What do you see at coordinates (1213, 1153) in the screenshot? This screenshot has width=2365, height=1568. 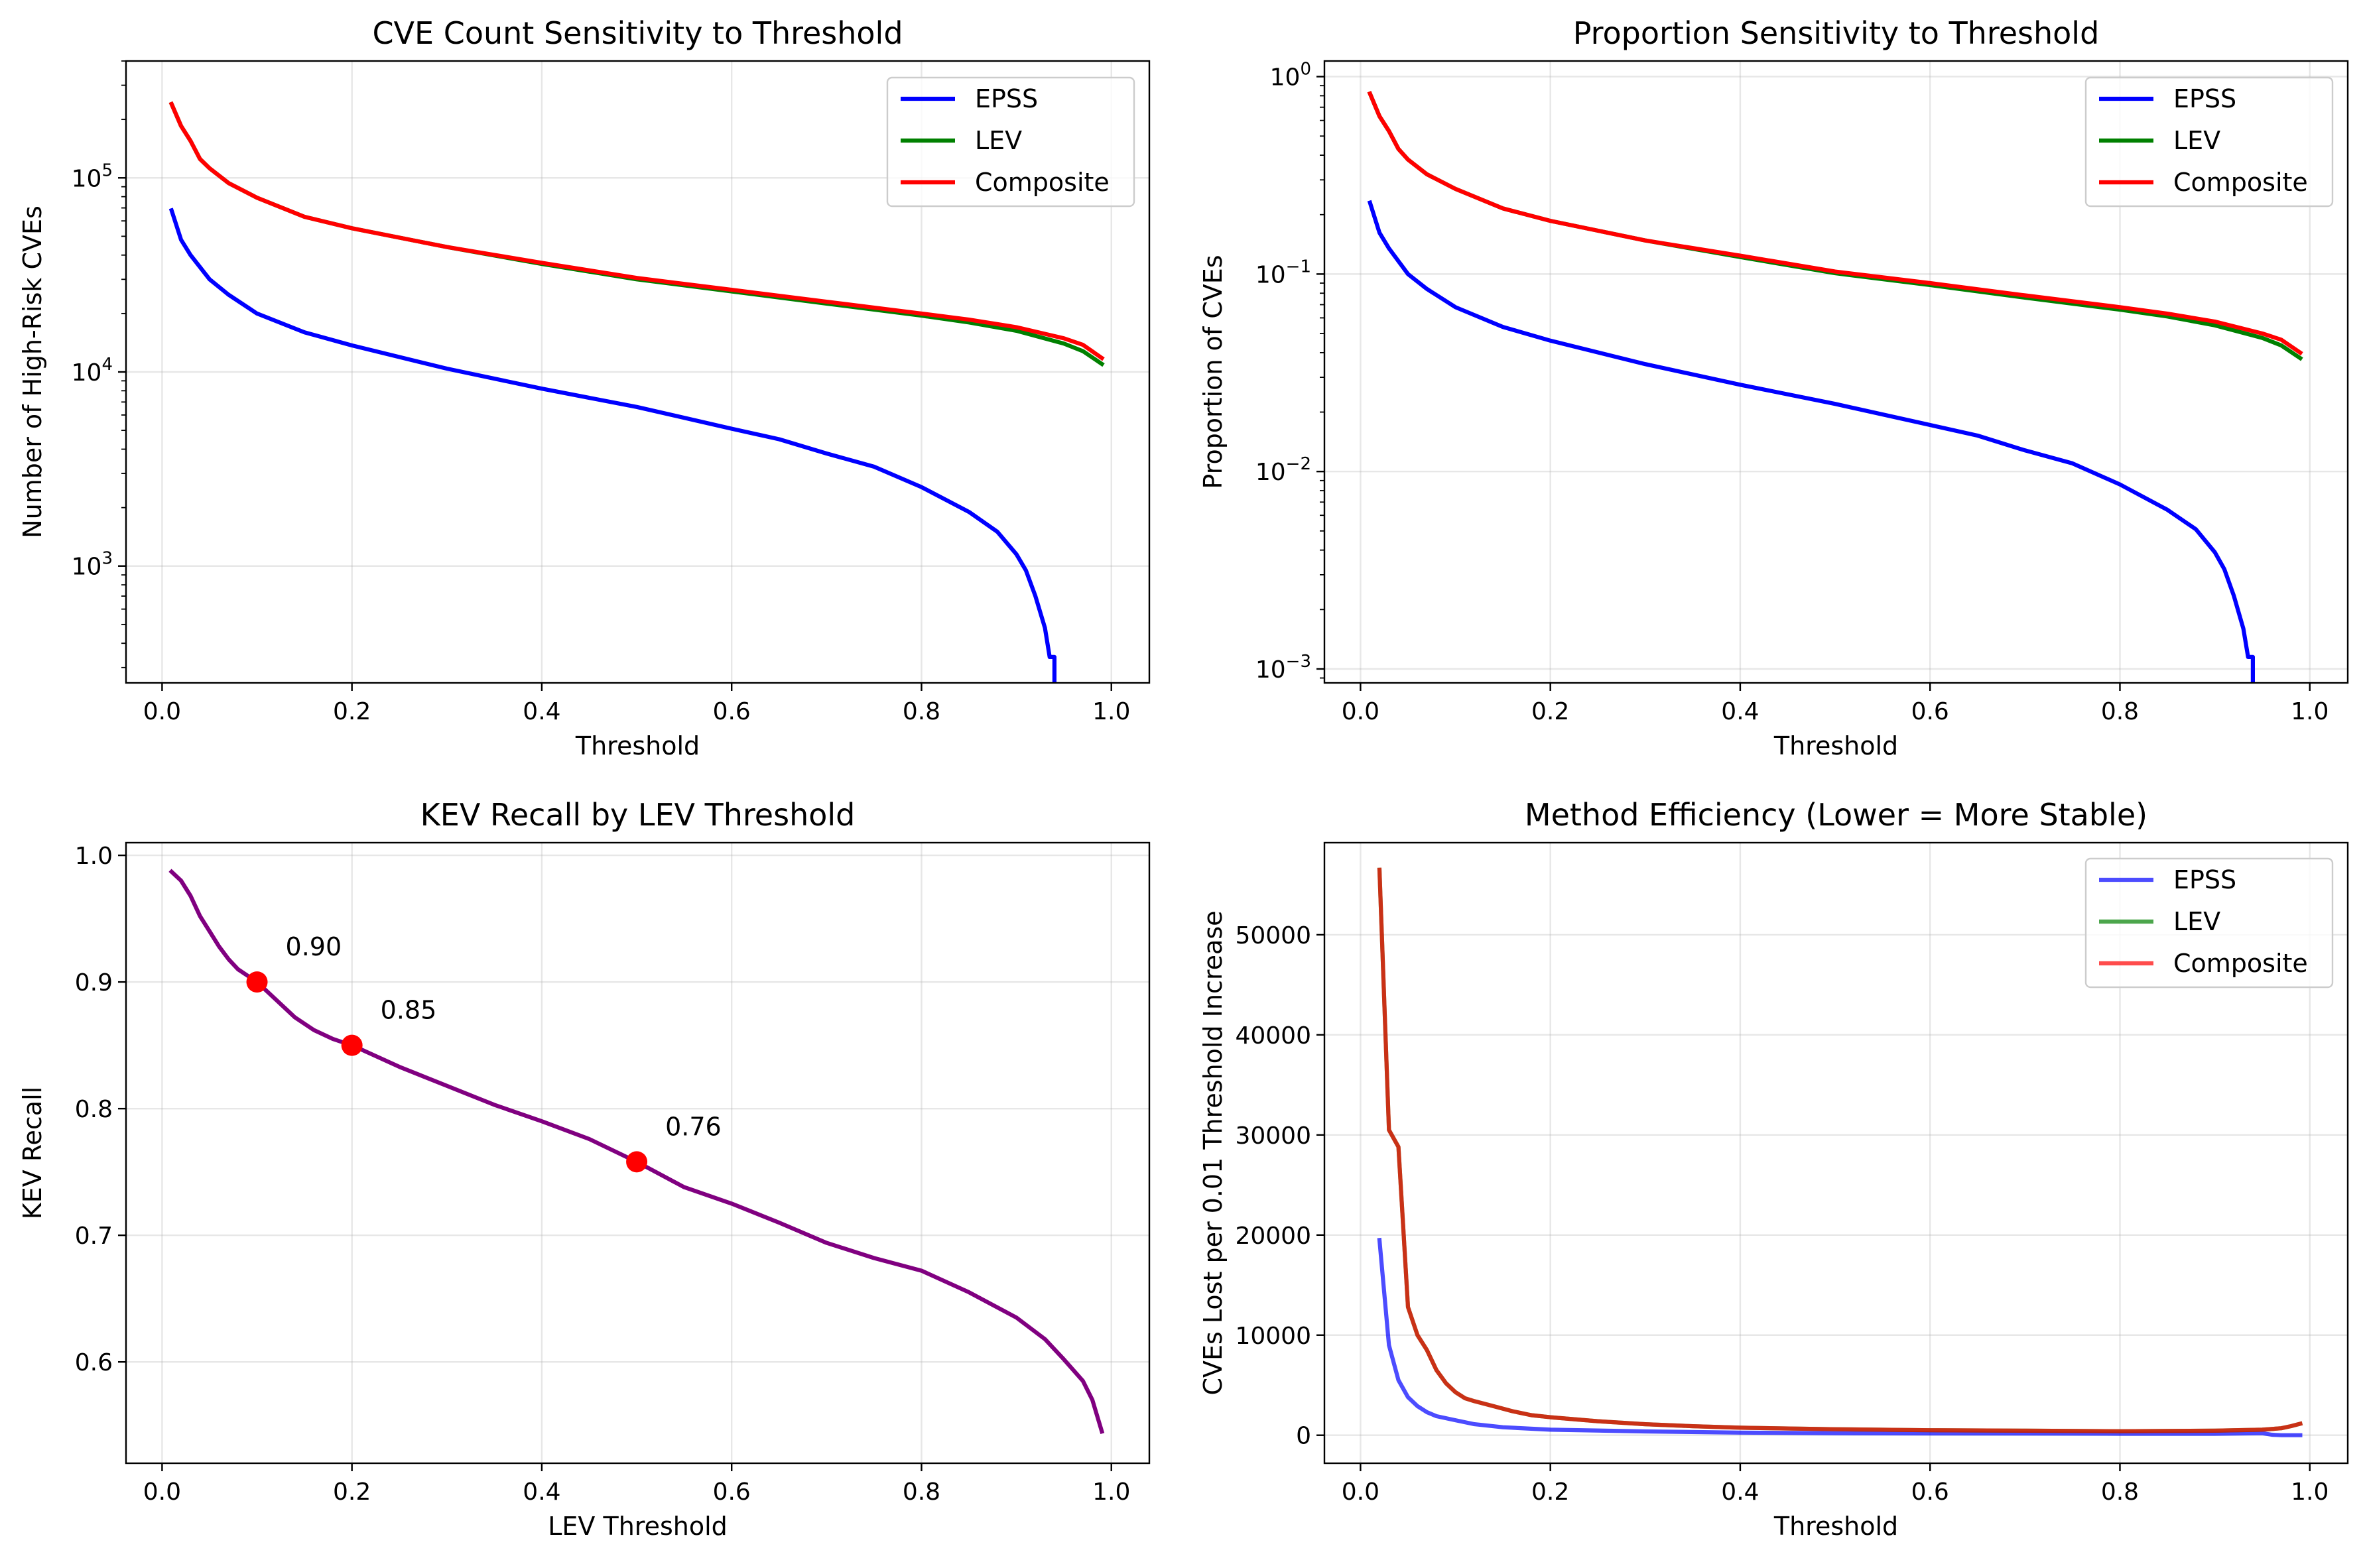 I see `y-axis-label: CVEs Lost per 0.01 Threshold Increase` at bounding box center [1213, 1153].